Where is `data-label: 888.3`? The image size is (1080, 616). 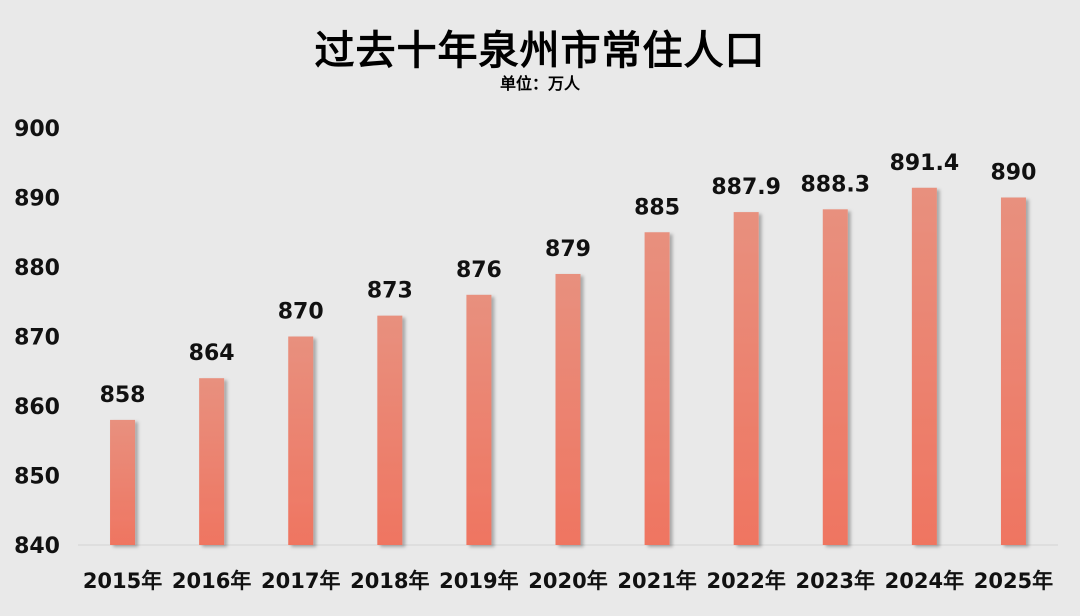
data-label: 888.3 is located at coordinates (835, 184).